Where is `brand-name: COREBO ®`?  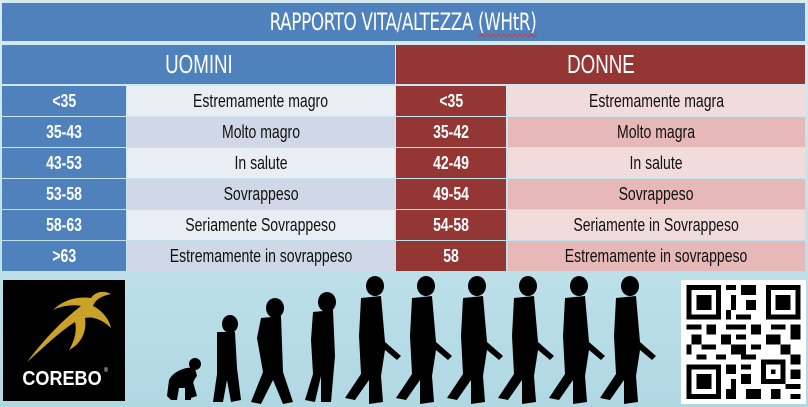
brand-name: COREBO ® is located at coordinates (65, 379).